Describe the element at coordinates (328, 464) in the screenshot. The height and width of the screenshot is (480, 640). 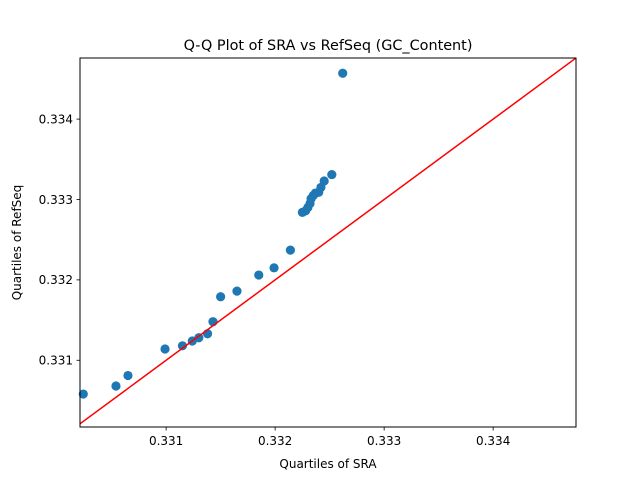
I see `x-axis-label: Quartiles of SRA` at that location.